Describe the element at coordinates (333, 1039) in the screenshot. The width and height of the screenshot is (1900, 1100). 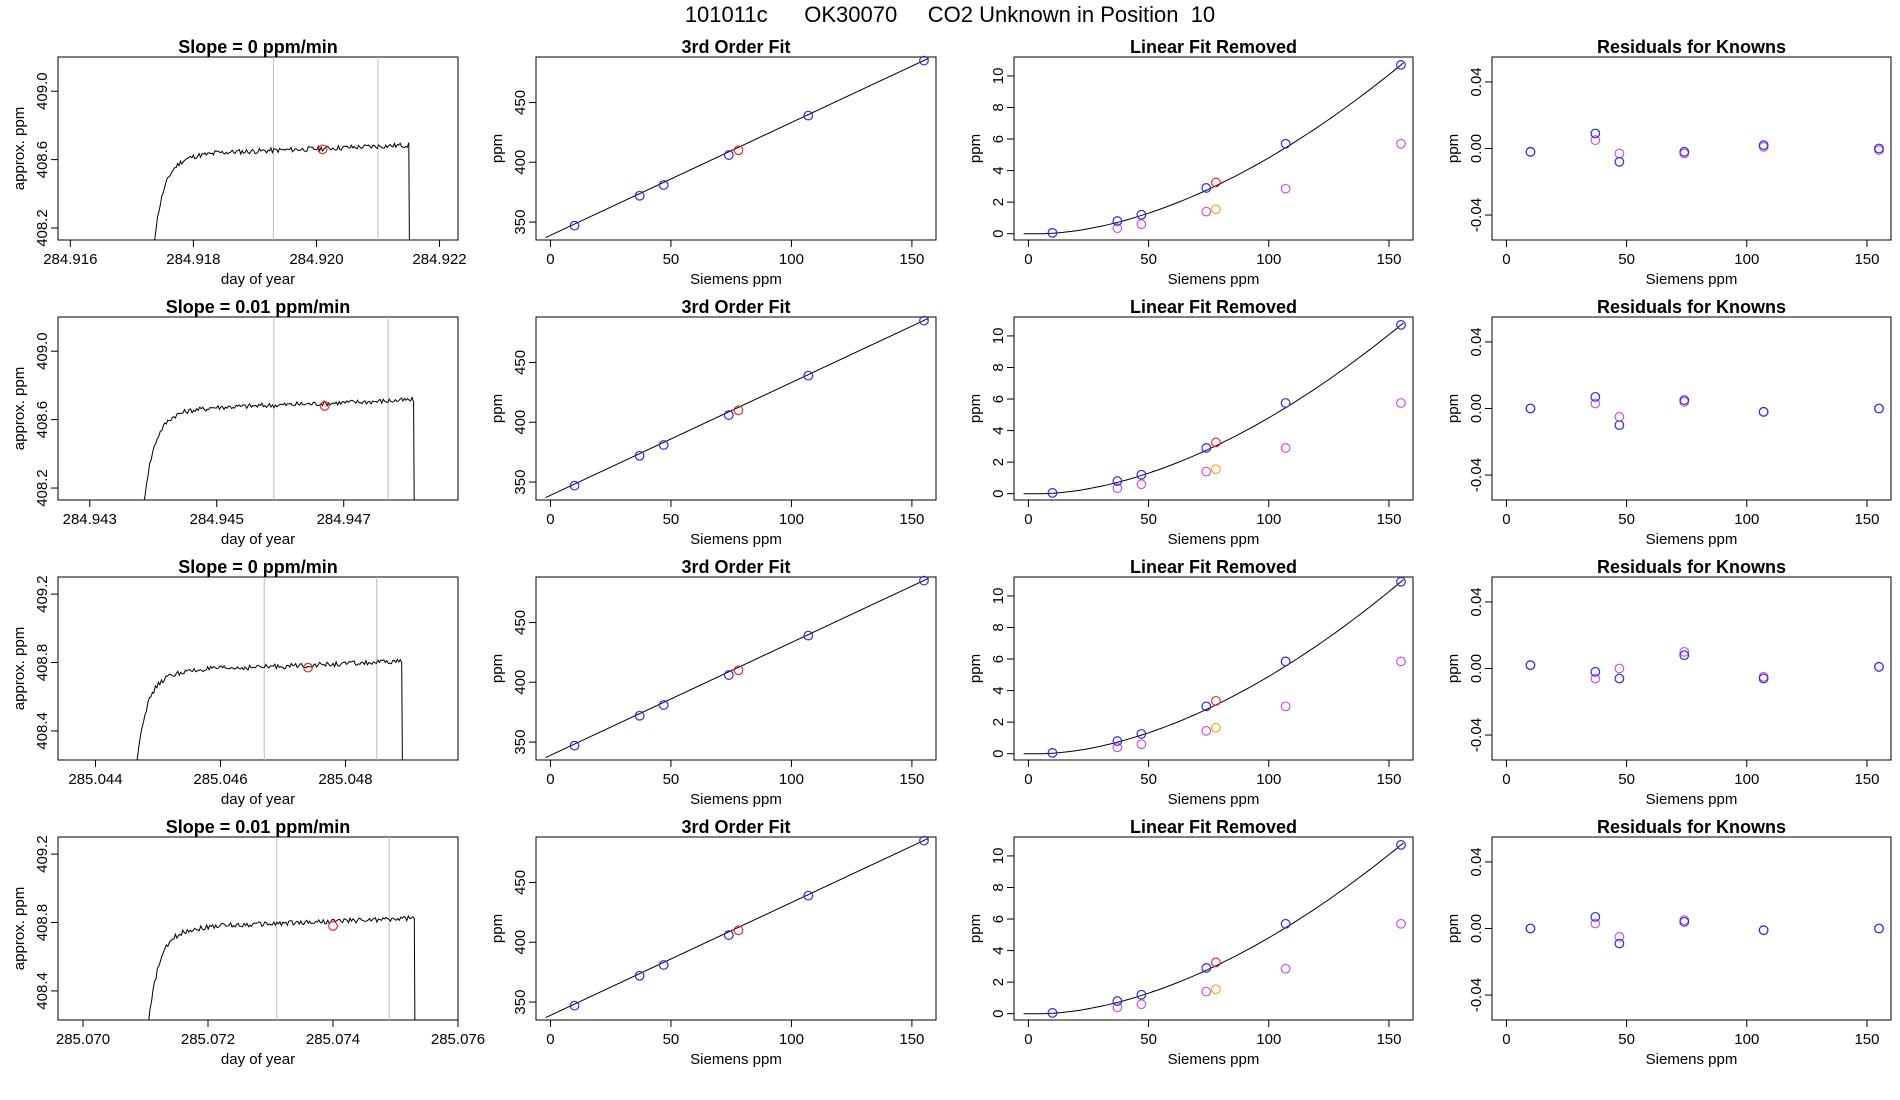
I see `x-tick-label: 285.074` at that location.